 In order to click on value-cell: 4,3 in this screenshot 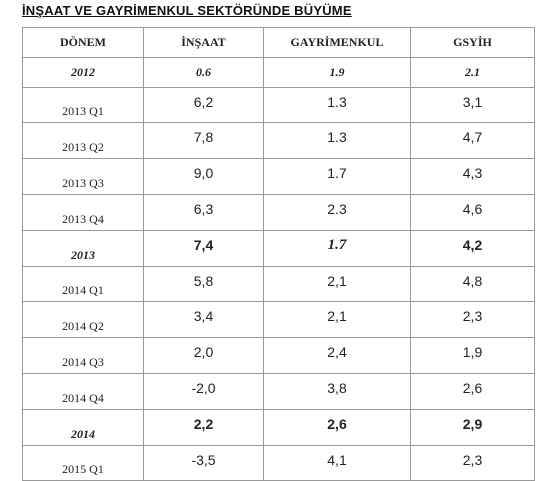, I will do `click(472, 176)`.